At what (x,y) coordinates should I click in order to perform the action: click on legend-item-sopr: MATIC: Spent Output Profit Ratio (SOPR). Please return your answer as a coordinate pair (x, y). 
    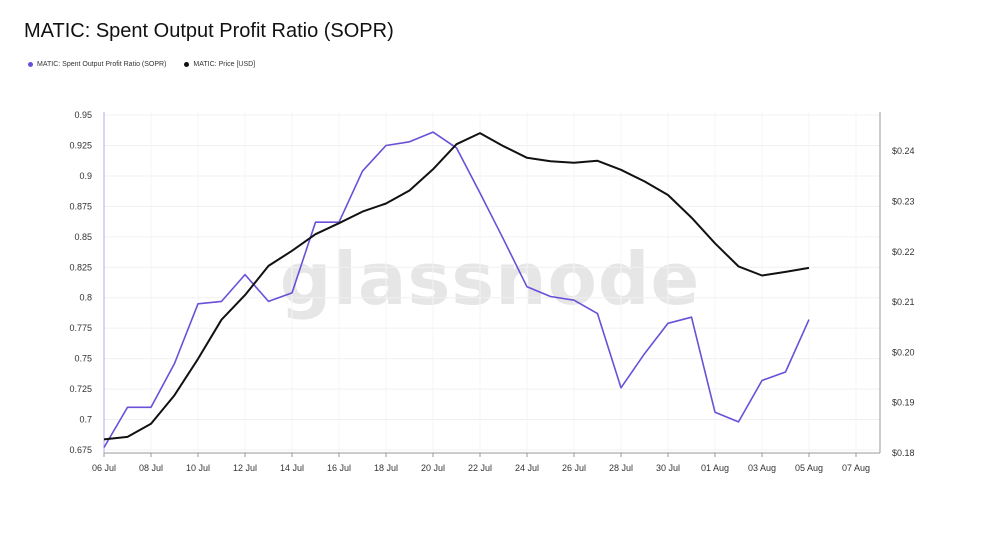
    Looking at the image, I should click on (97, 64).